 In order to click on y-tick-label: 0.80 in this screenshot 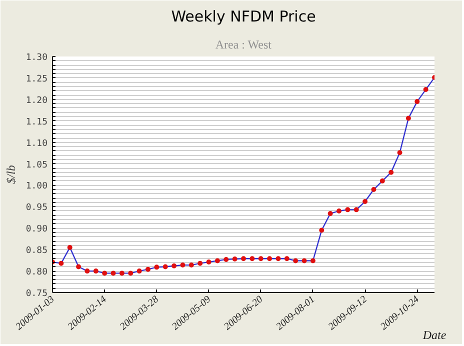, I will do `click(37, 273)`.